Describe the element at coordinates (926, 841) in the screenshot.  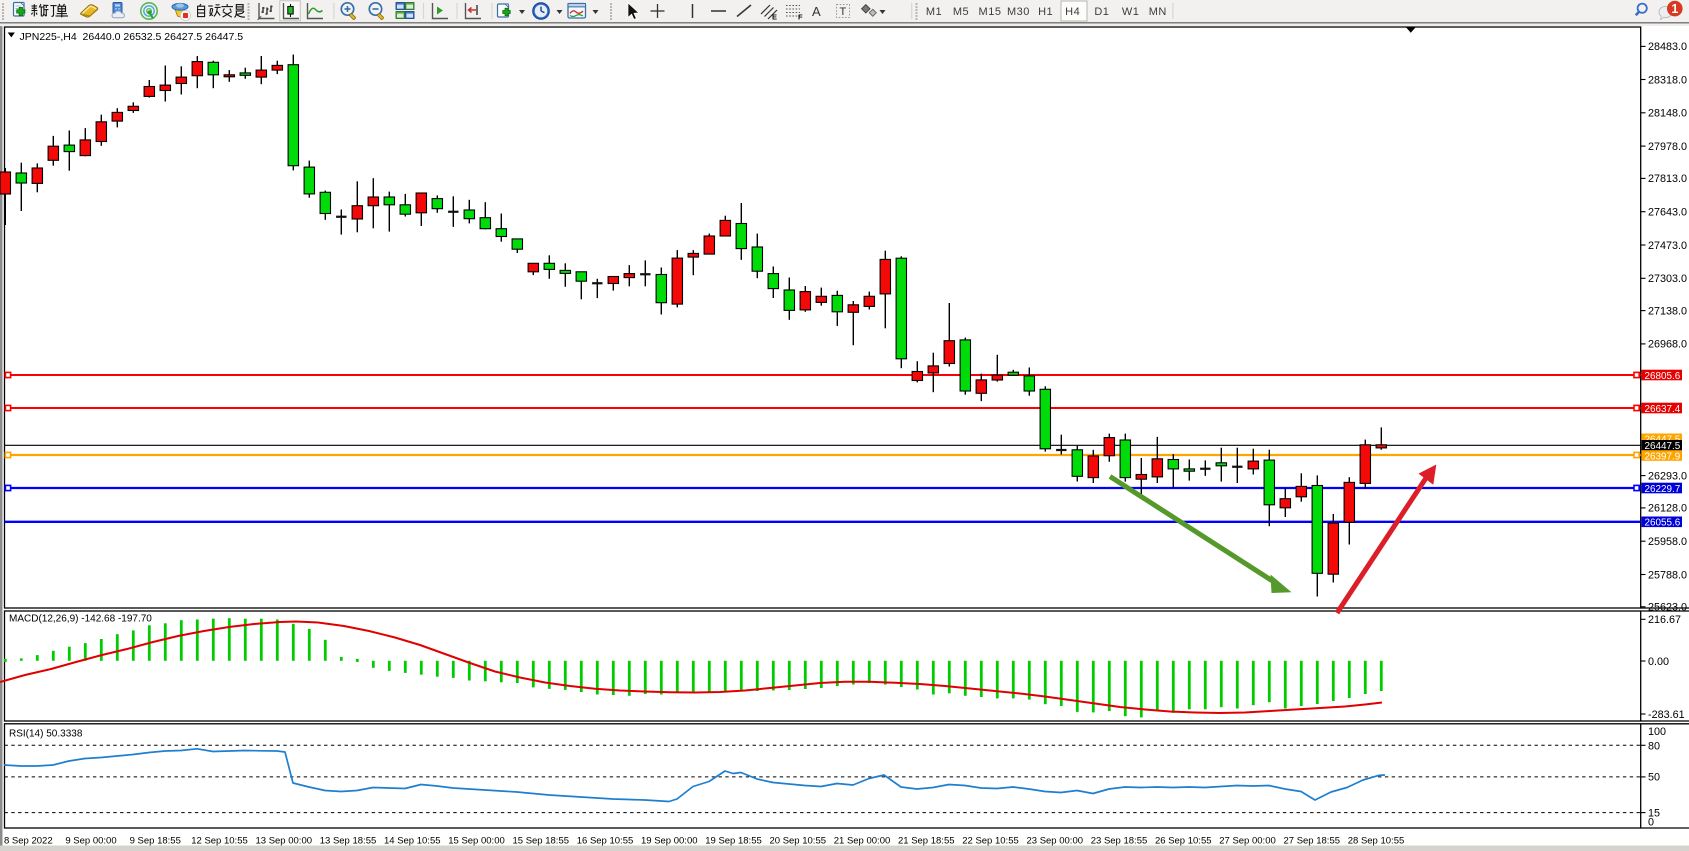
I see `svg-text: 21 Sep 18:55` at that location.